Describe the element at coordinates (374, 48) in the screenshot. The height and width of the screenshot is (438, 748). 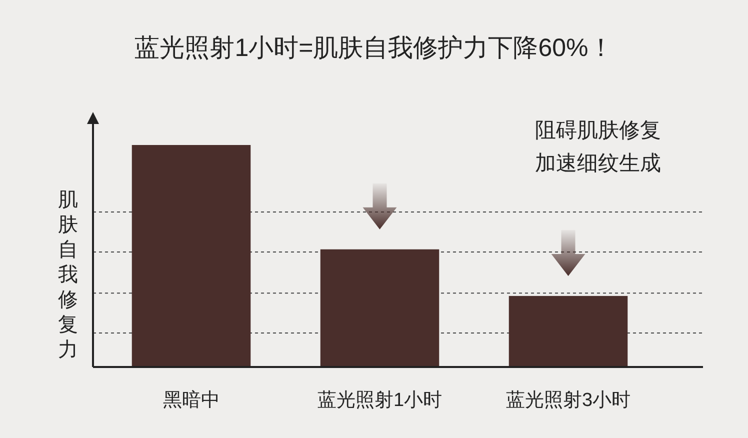
I see `chart-title: 蓝光照射1小时=肌肤自我修护力下降60%！` at that location.